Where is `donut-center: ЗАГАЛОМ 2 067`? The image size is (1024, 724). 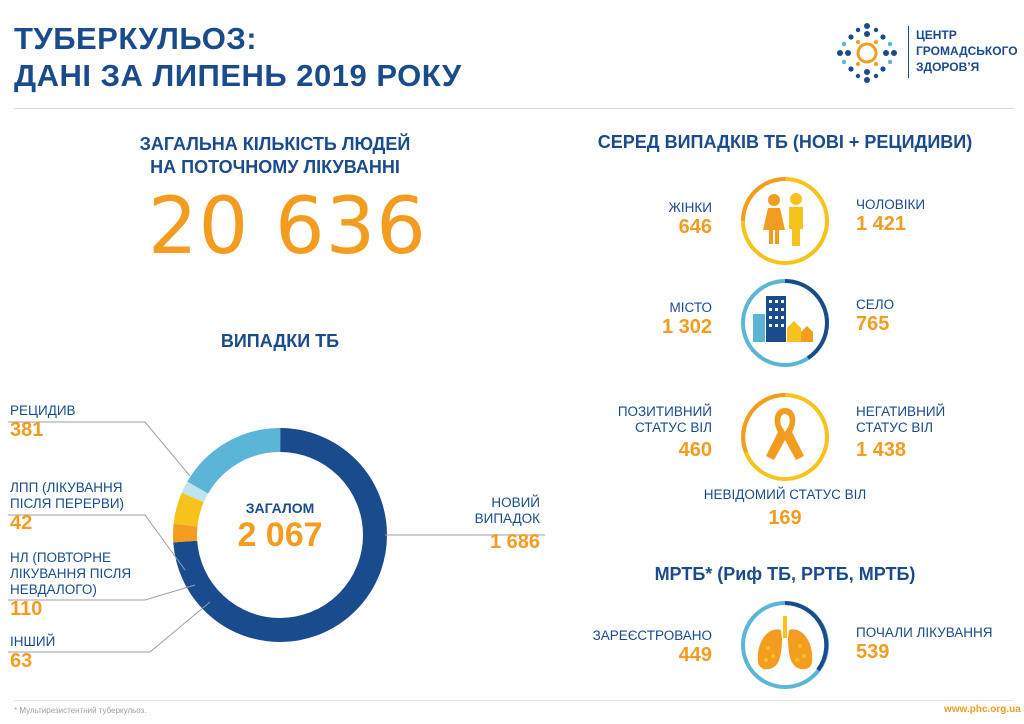 donut-center: ЗАГАЛОМ 2 067 is located at coordinates (280, 527).